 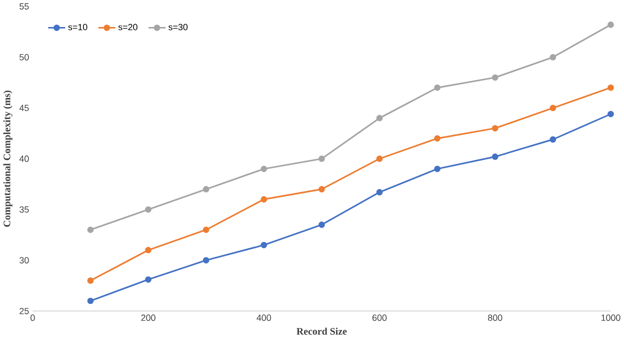 What do you see at coordinates (24, 311) in the screenshot?
I see `y-tick-label: 25` at bounding box center [24, 311].